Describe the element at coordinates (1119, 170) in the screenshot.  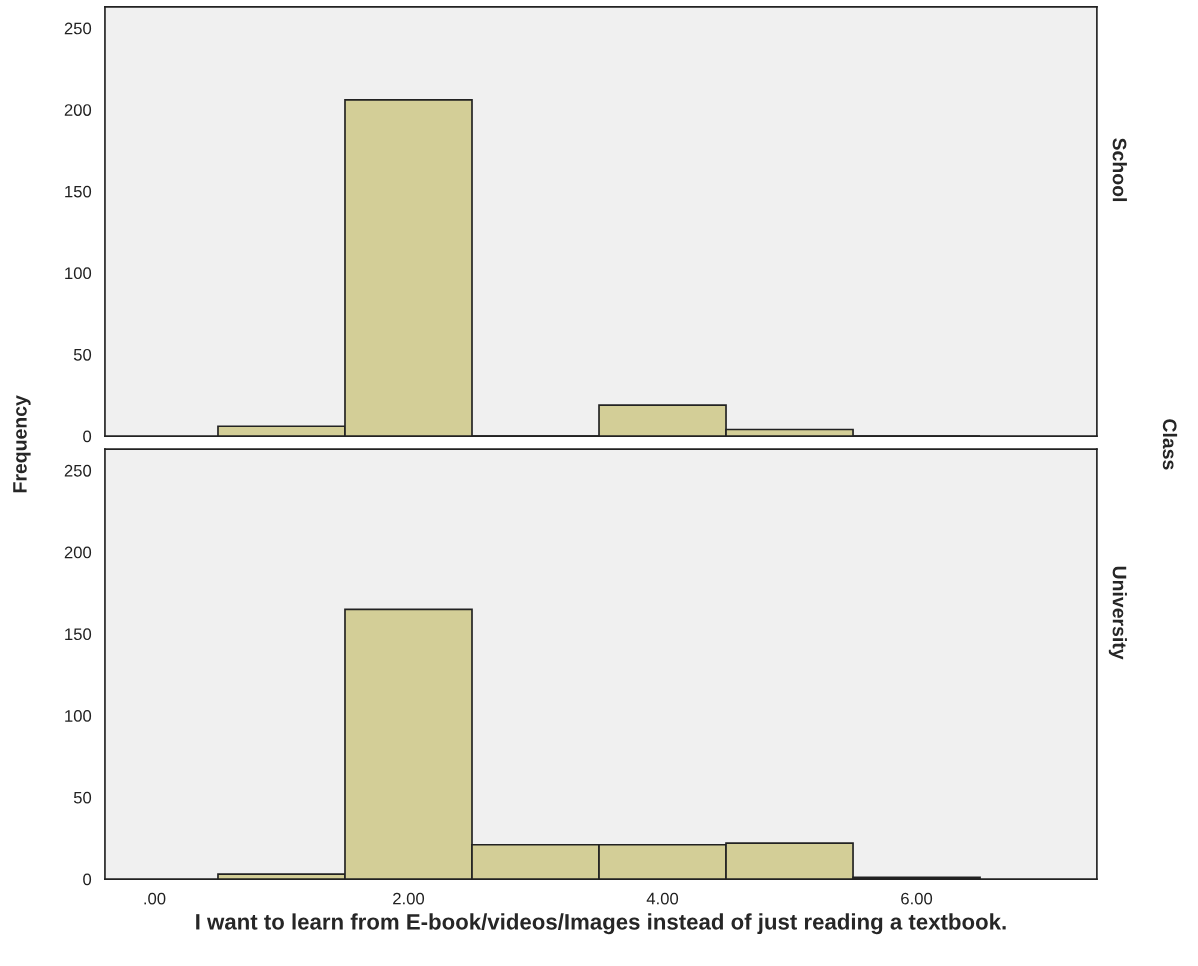
I see `text: School` at that location.